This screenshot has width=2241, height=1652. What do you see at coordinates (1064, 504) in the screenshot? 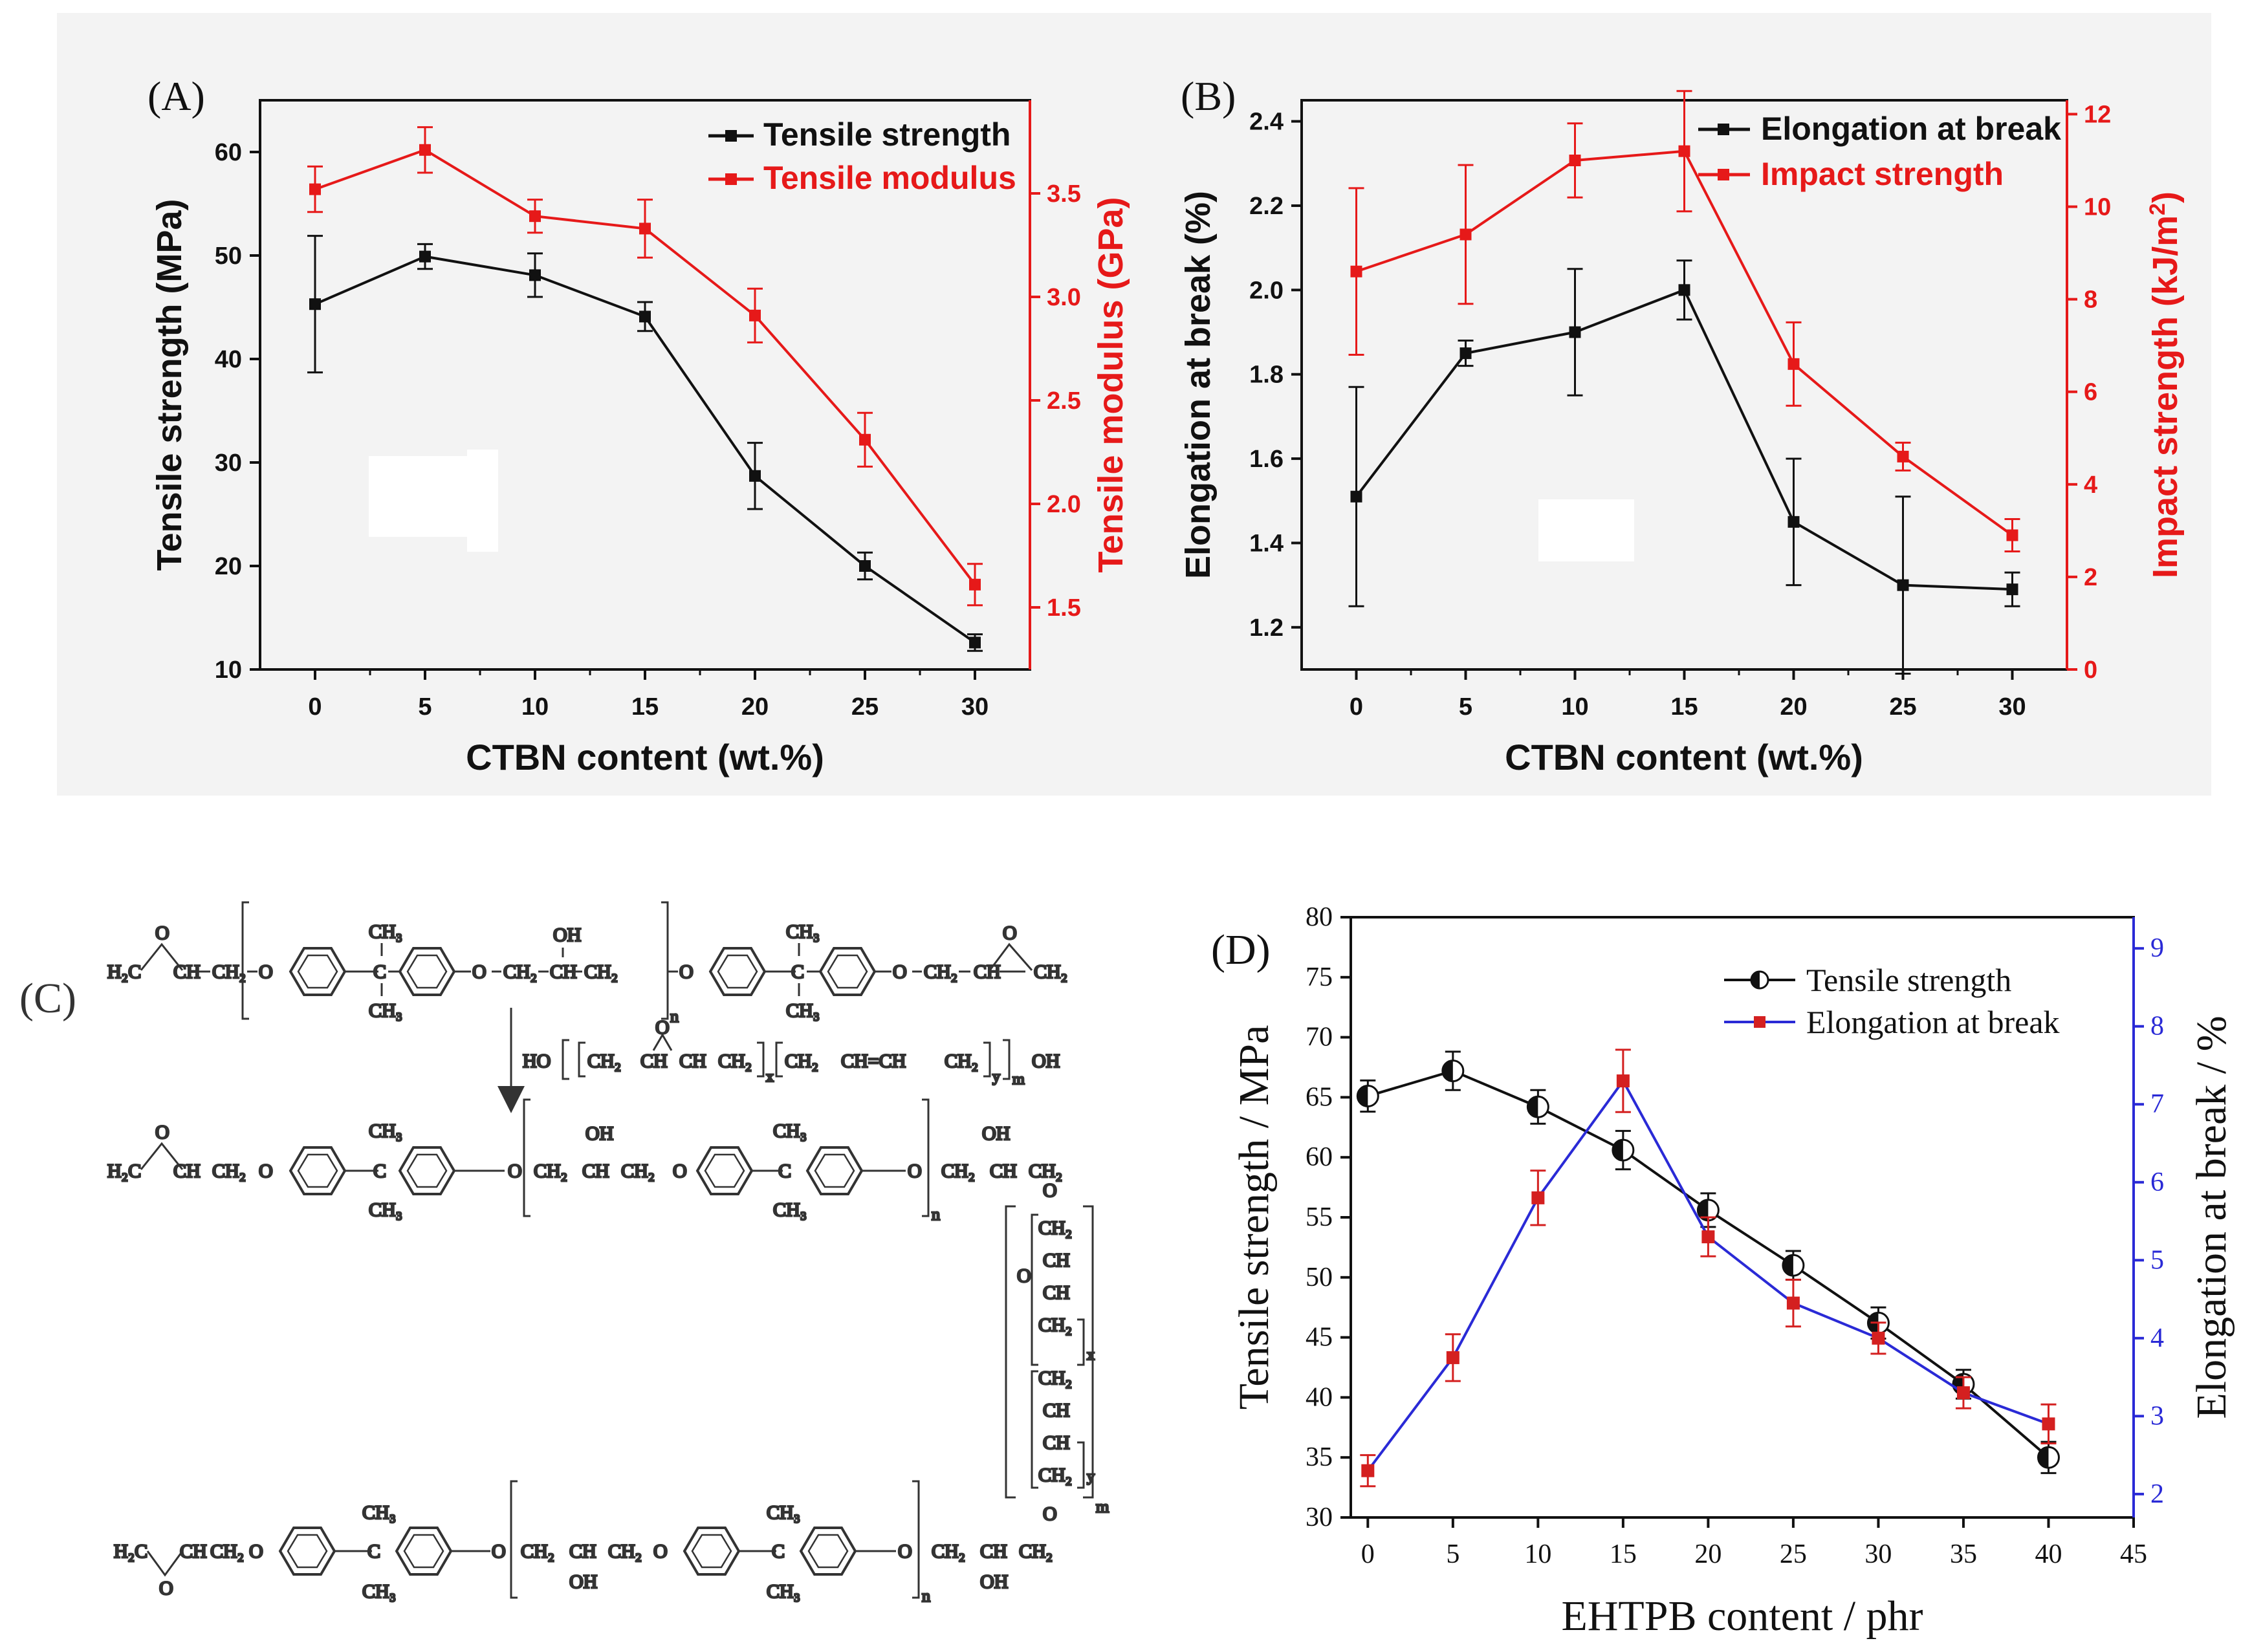
I see `y2-tick-label-A: 2.0` at bounding box center [1064, 504].